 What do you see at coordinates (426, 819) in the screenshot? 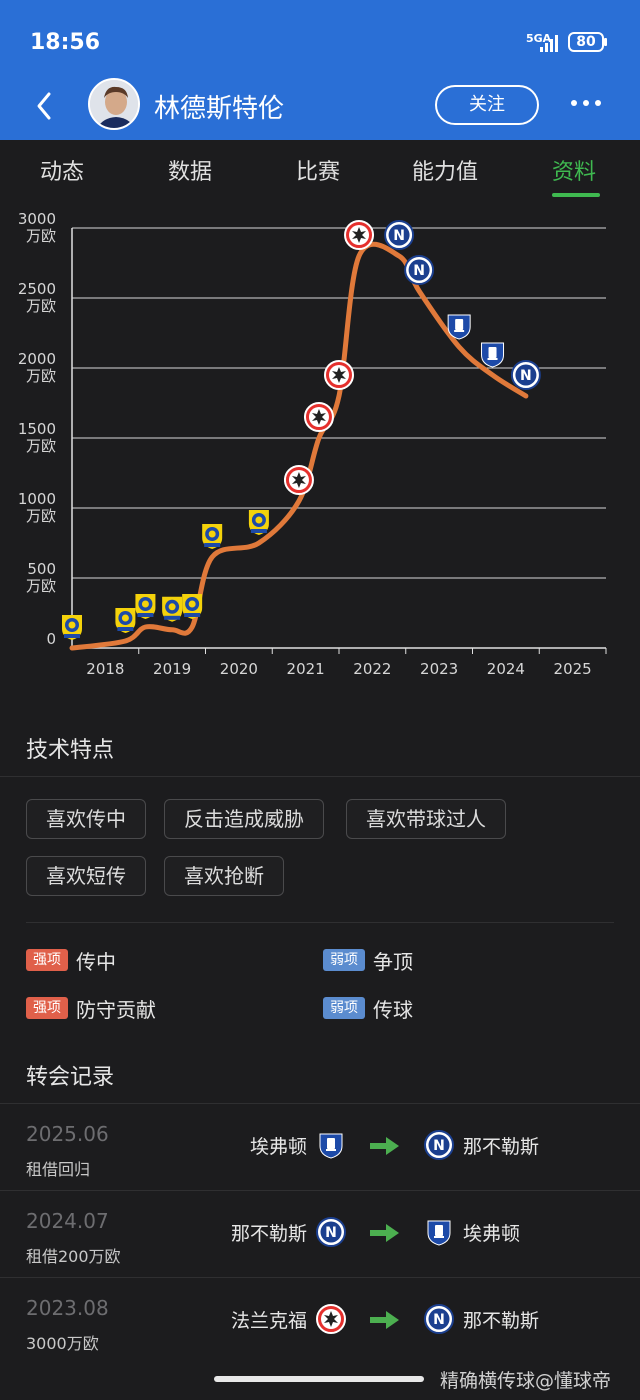
I see `tech-chip: 喜欢带球过人` at bounding box center [426, 819].